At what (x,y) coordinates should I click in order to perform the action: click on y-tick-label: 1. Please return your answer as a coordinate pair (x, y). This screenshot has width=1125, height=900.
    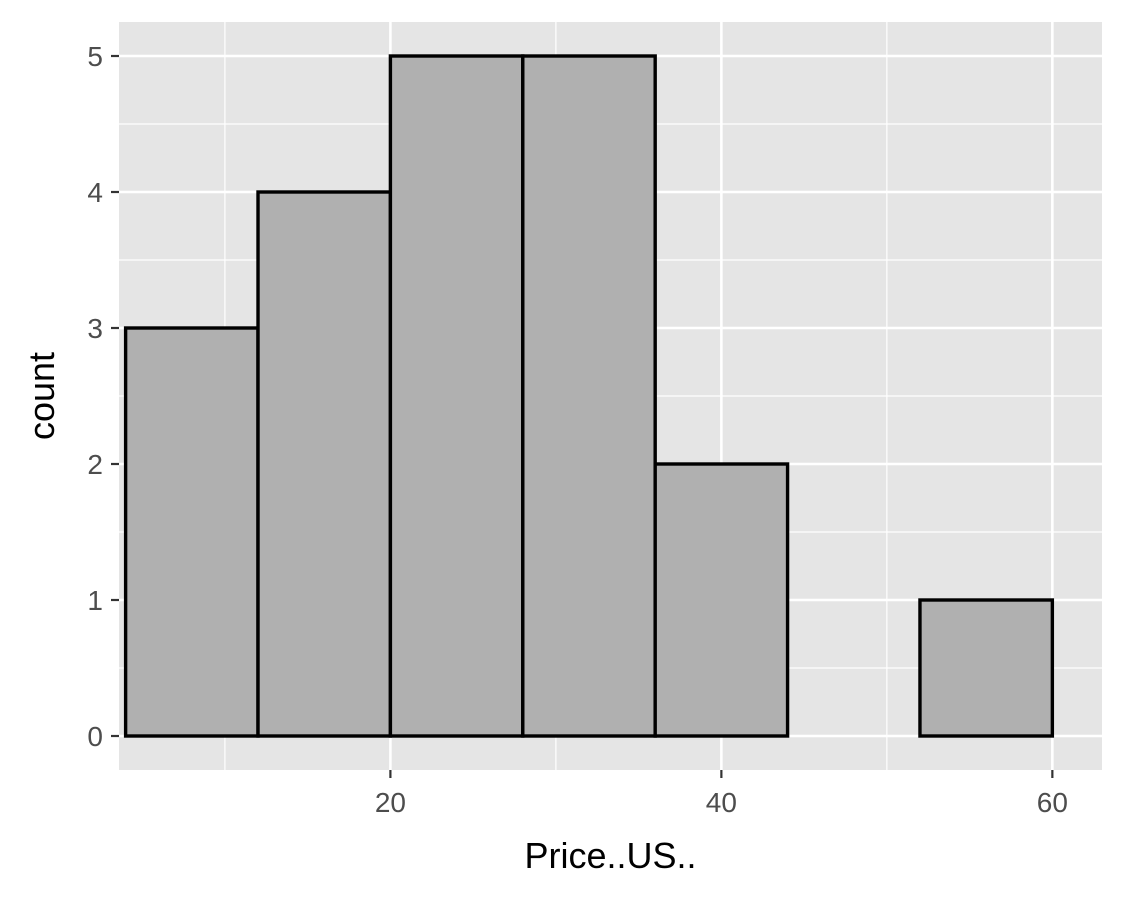
    Looking at the image, I should click on (95, 600).